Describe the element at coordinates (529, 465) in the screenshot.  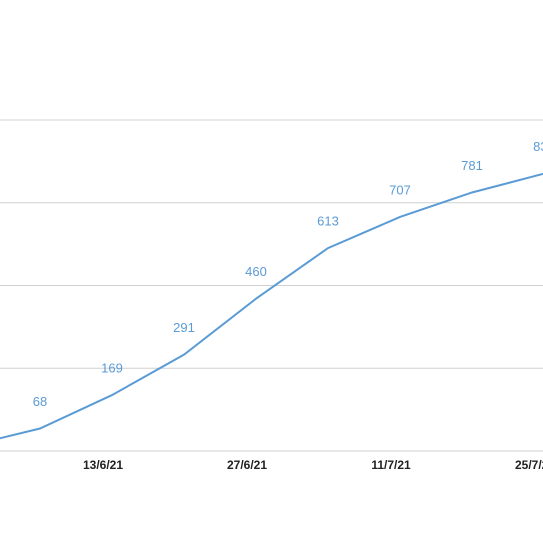
I see `x-tick-label: 25/7/21` at that location.